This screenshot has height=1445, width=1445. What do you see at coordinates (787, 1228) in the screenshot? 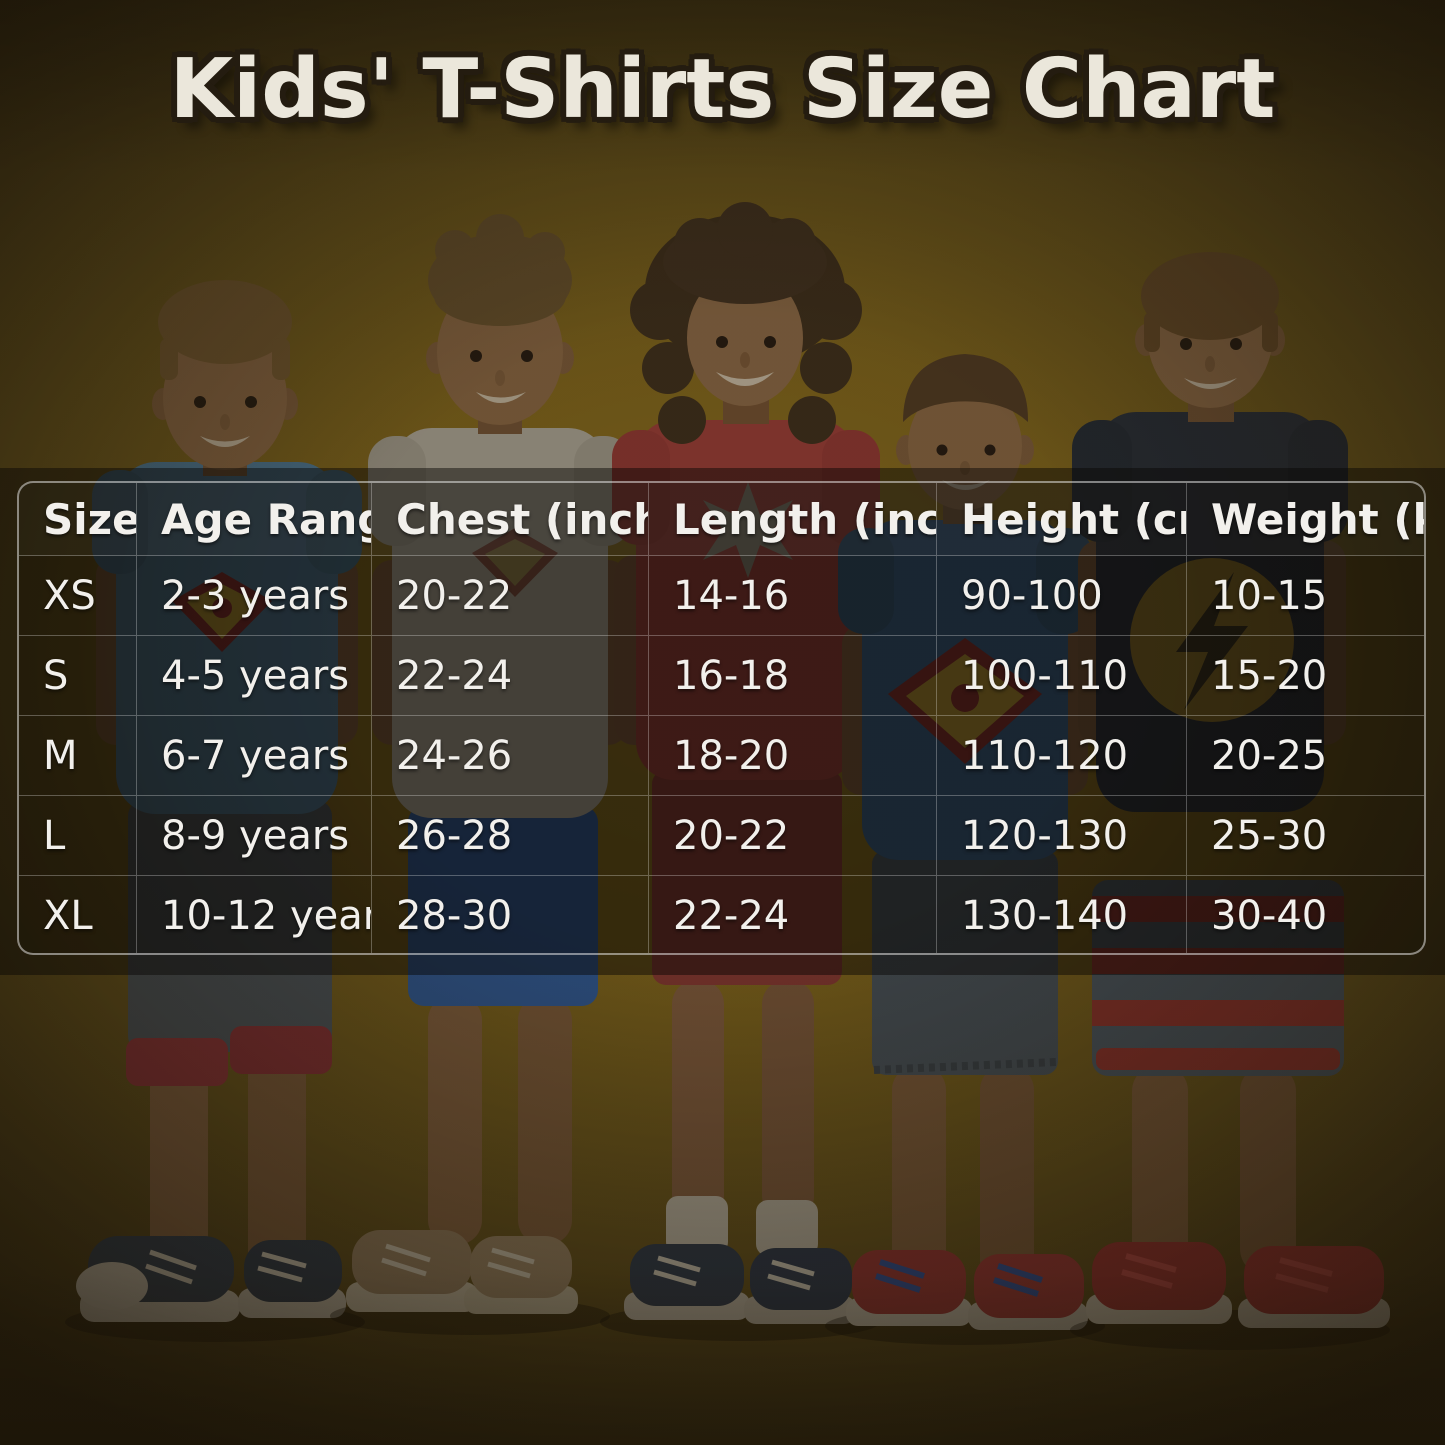
I see `kid-3-sock` at bounding box center [787, 1228].